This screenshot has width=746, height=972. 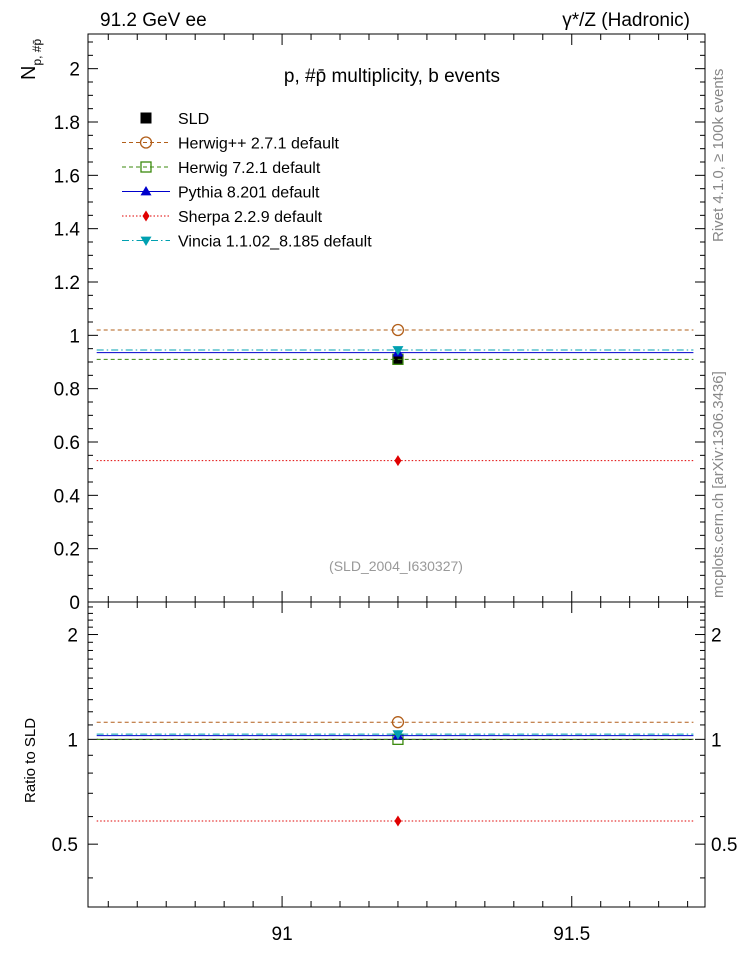 I want to click on legend-label-herwigpp: Herwig++ 2.7.1 default, so click(x=259, y=144).